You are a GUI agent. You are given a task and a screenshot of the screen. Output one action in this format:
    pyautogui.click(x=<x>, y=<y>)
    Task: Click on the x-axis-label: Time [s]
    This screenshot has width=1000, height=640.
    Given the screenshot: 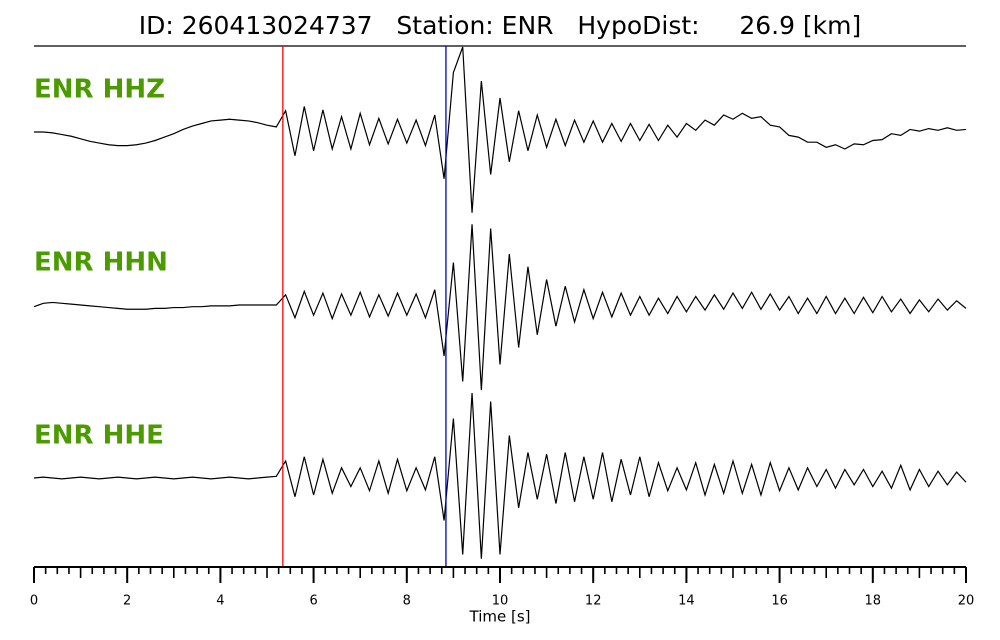 What is the action you would take?
    pyautogui.click(x=500, y=617)
    